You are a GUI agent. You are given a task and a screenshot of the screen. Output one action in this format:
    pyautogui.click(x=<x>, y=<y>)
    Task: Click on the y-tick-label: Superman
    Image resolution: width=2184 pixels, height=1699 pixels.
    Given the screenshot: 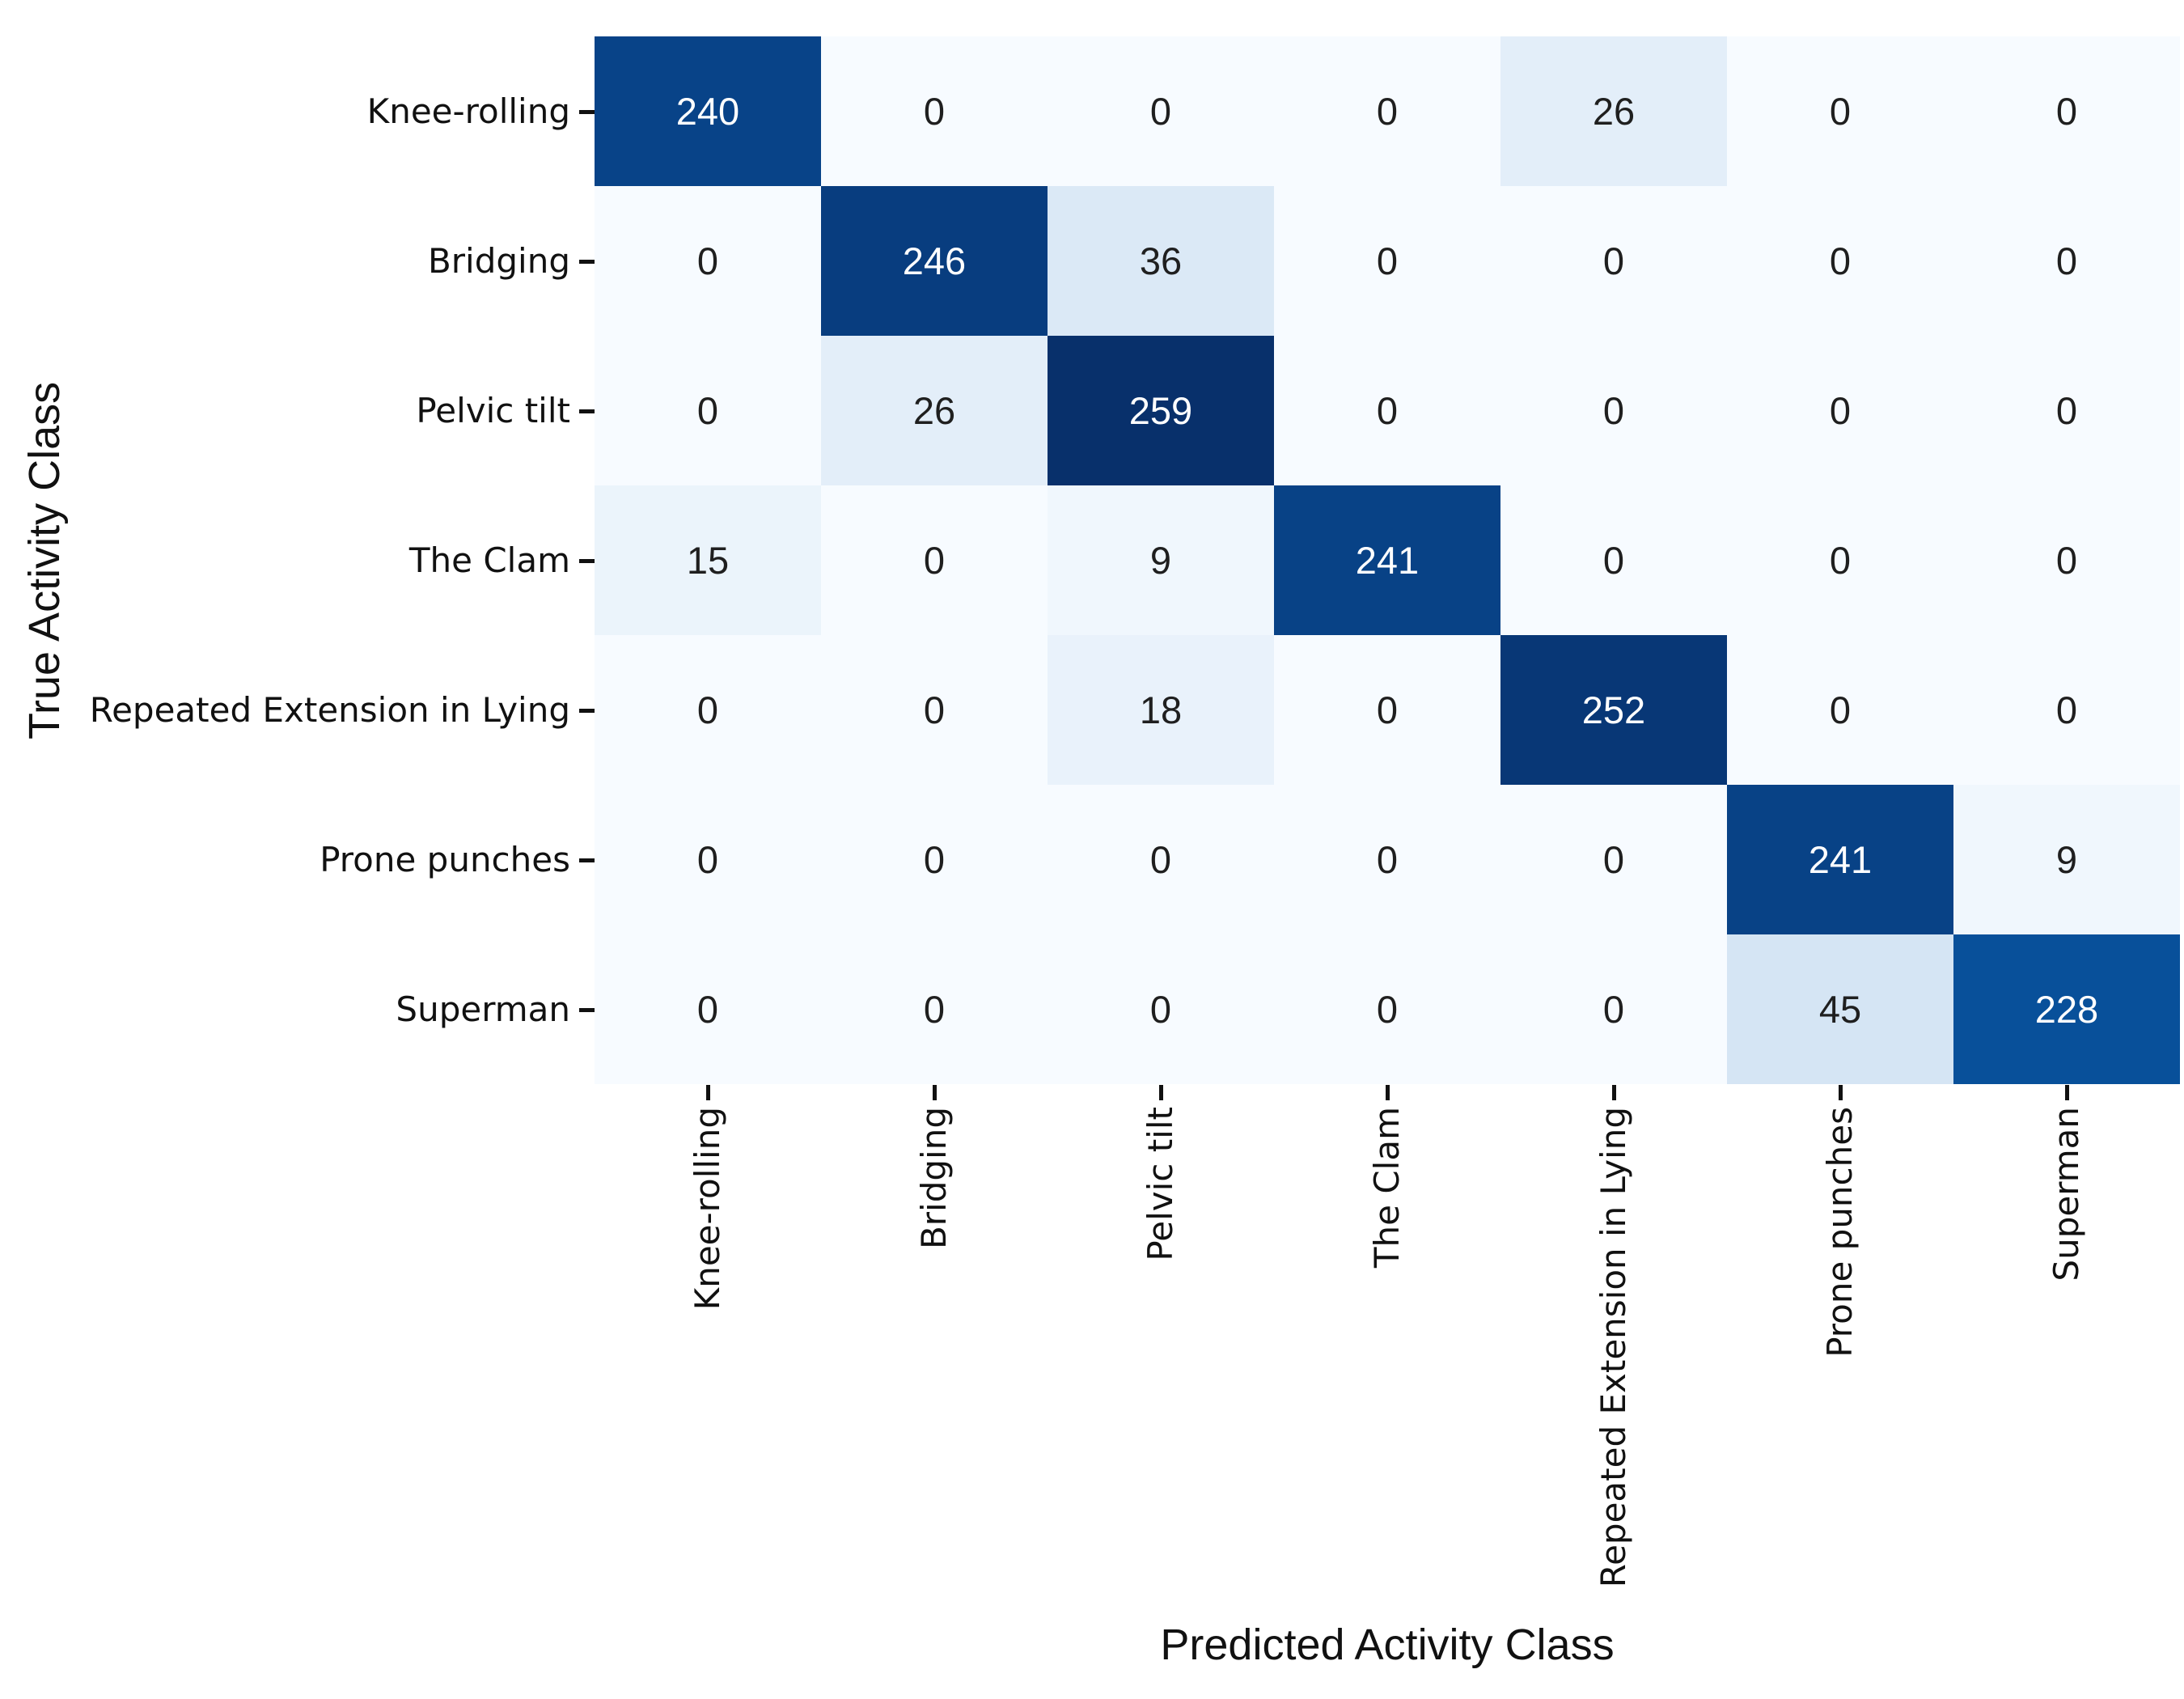 What is the action you would take?
    pyautogui.click(x=483, y=1009)
    